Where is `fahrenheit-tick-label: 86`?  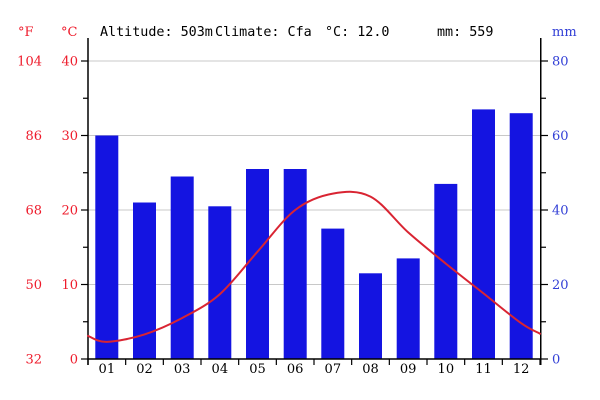 fahrenheit-tick-label: 86 is located at coordinates (33, 136).